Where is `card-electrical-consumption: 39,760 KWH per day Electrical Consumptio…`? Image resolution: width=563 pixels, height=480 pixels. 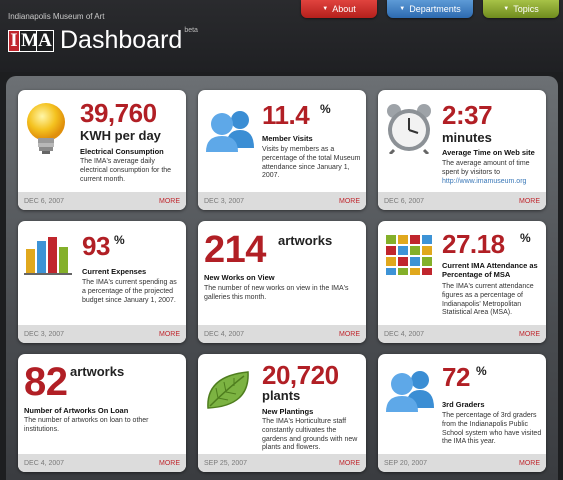 card-electrical-consumption: 39,760 KWH per day Electrical Consumptio… is located at coordinates (102, 150).